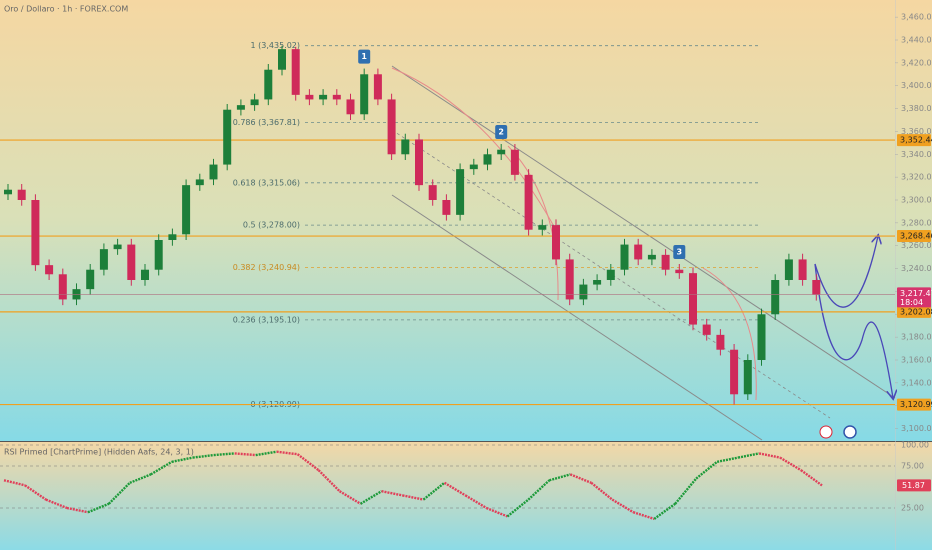  Describe the element at coordinates (915, 445) in the screenshot. I see `indicator-tick-label: 100.00` at that location.